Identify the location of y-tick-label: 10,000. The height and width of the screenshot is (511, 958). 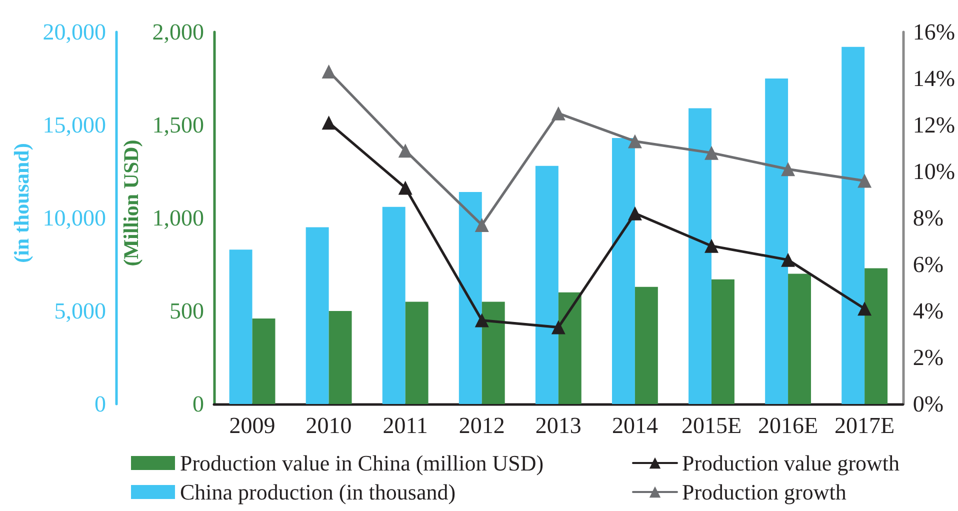
(74, 218).